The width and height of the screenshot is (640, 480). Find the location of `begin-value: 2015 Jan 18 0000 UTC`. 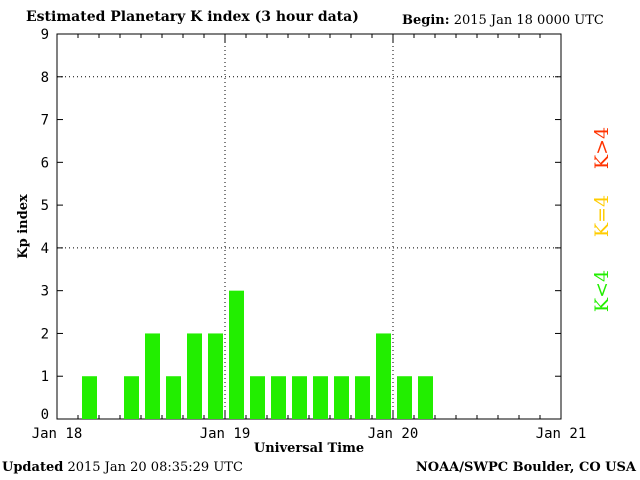

begin-value: 2015 Jan 18 0000 UTC is located at coordinates (528, 20).